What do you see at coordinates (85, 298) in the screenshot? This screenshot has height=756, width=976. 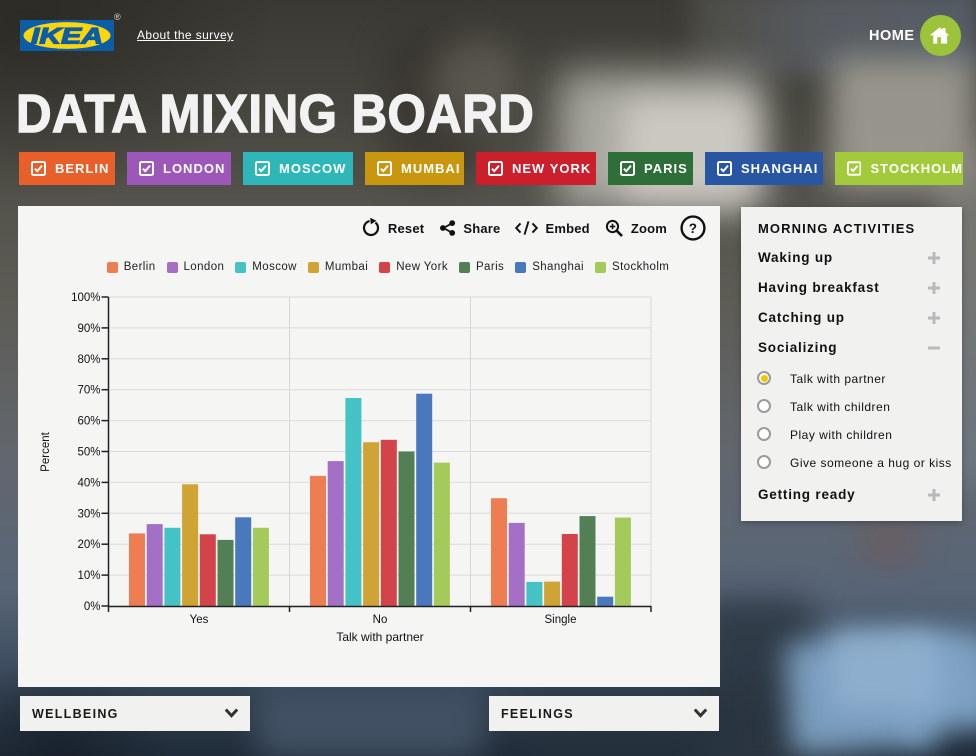 I see `svg-text: 100%` at bounding box center [85, 298].